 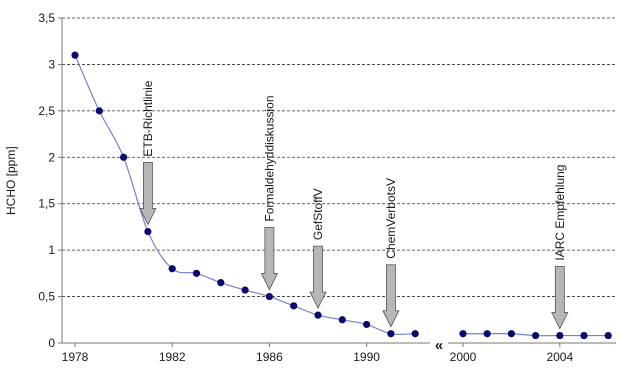 What do you see at coordinates (317, 353) in the screenshot?
I see `x-tick-labels: 1978 1982 1986 1990 2000 2004` at bounding box center [317, 353].